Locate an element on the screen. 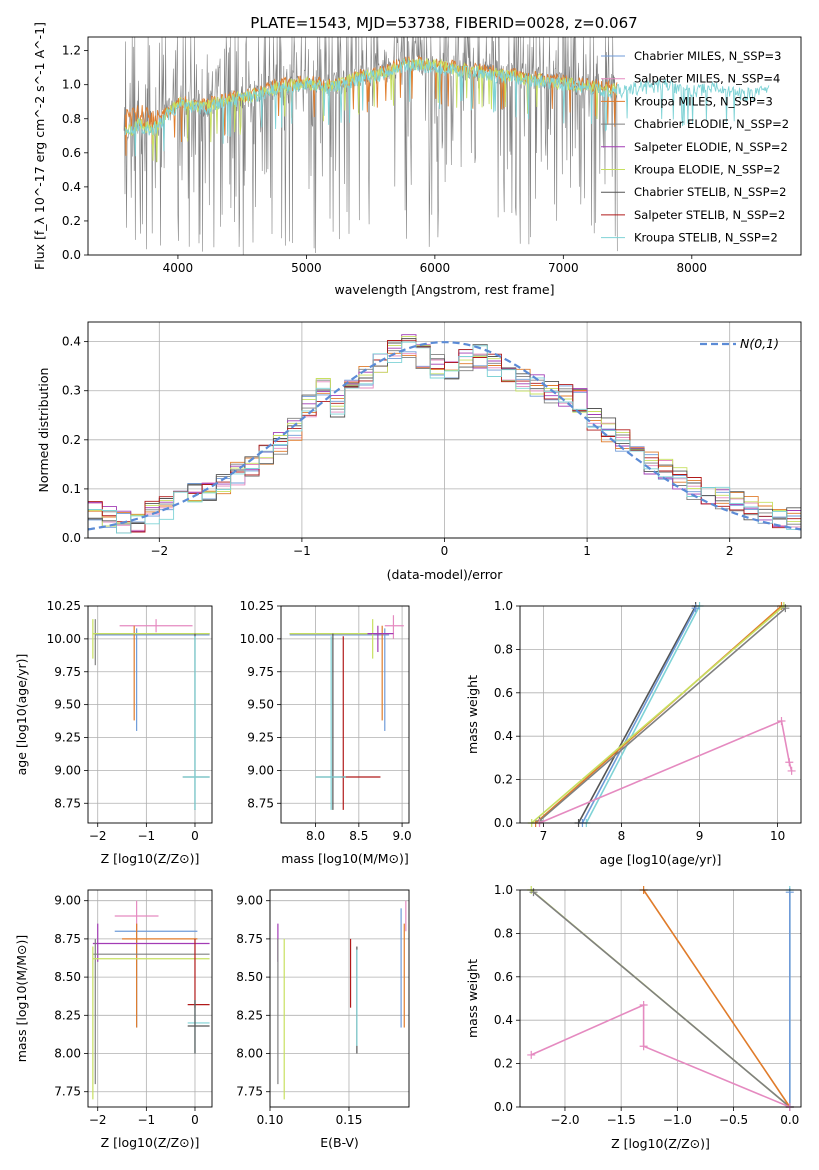 This screenshot has height=1170, width=819. legend-label: Kroupa MILES, N_SSP=3 is located at coordinates (703, 101).